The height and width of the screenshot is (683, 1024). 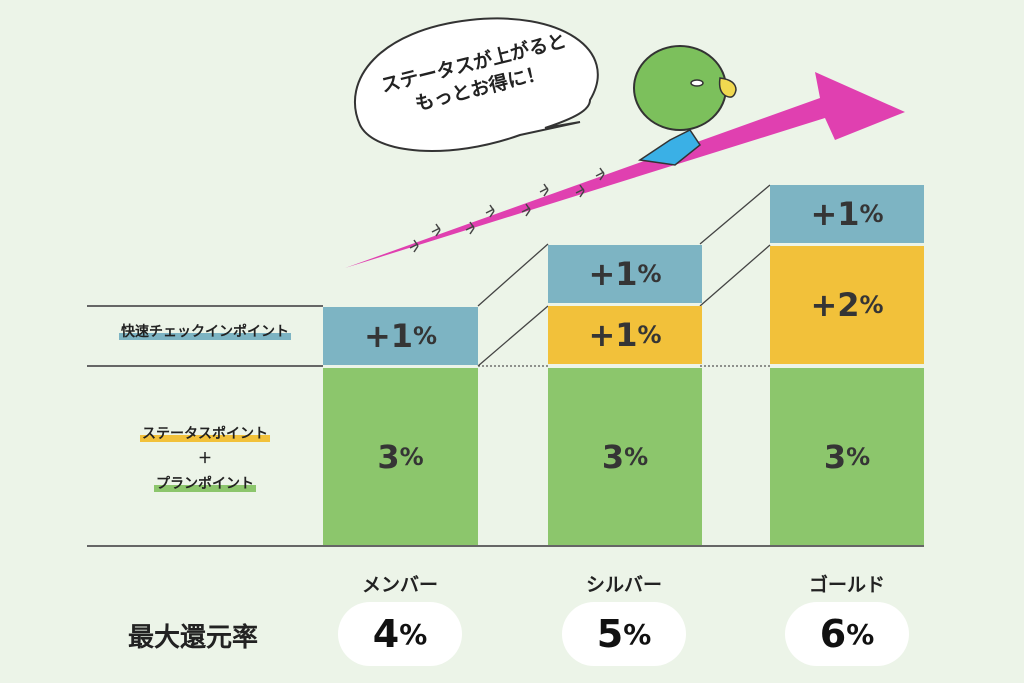 I want to click on tier-label-member: メンバー, so click(x=399, y=585).